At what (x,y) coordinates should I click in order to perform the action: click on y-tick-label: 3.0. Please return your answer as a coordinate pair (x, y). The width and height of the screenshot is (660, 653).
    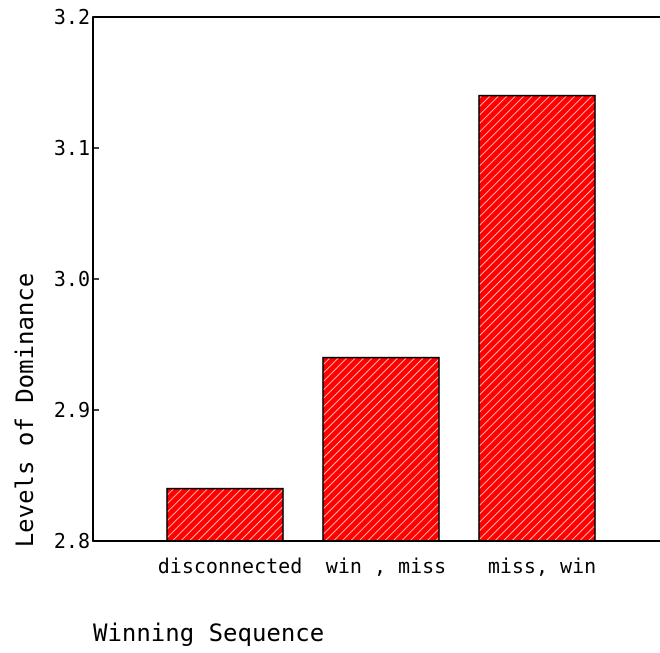
    Looking at the image, I should click on (72, 279).